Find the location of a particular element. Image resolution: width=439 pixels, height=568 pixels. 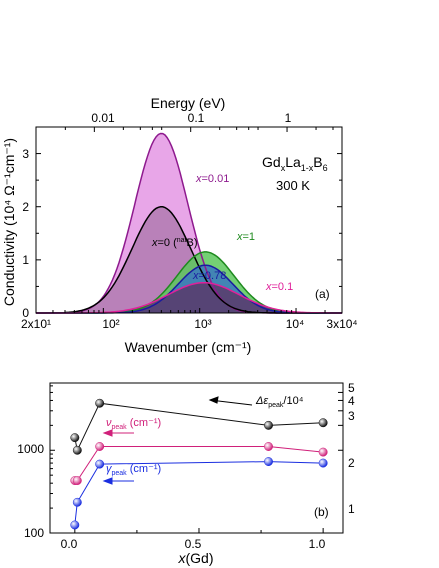

y-tick-label-a: 0 is located at coordinates (25, 313).